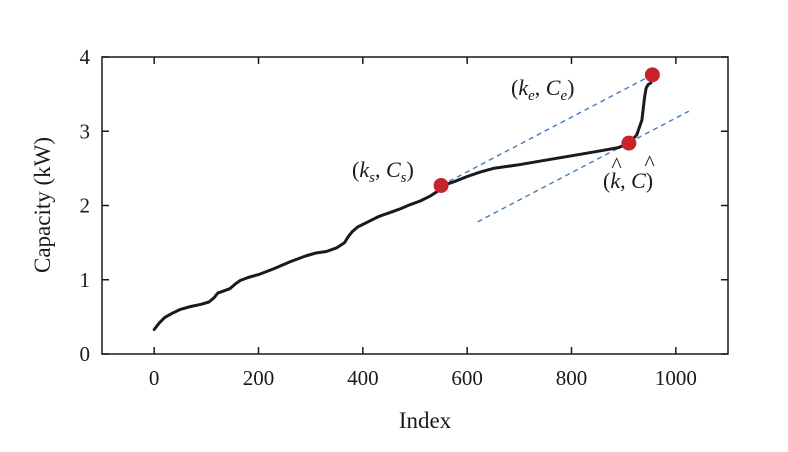 The height and width of the screenshot is (452, 788). Describe the element at coordinates (259, 378) in the screenshot. I see `x-tick-label: 200` at that location.